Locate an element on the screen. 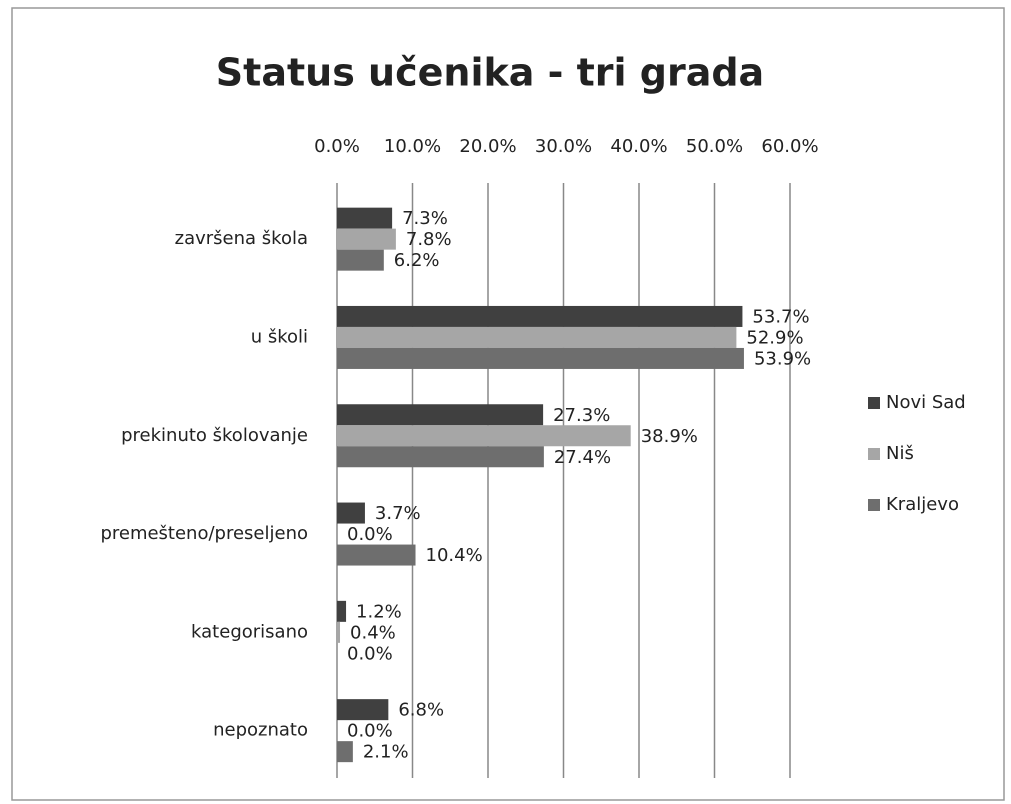 This screenshot has height=804, width=1011. x-tick-label: 30.0% is located at coordinates (563, 146).